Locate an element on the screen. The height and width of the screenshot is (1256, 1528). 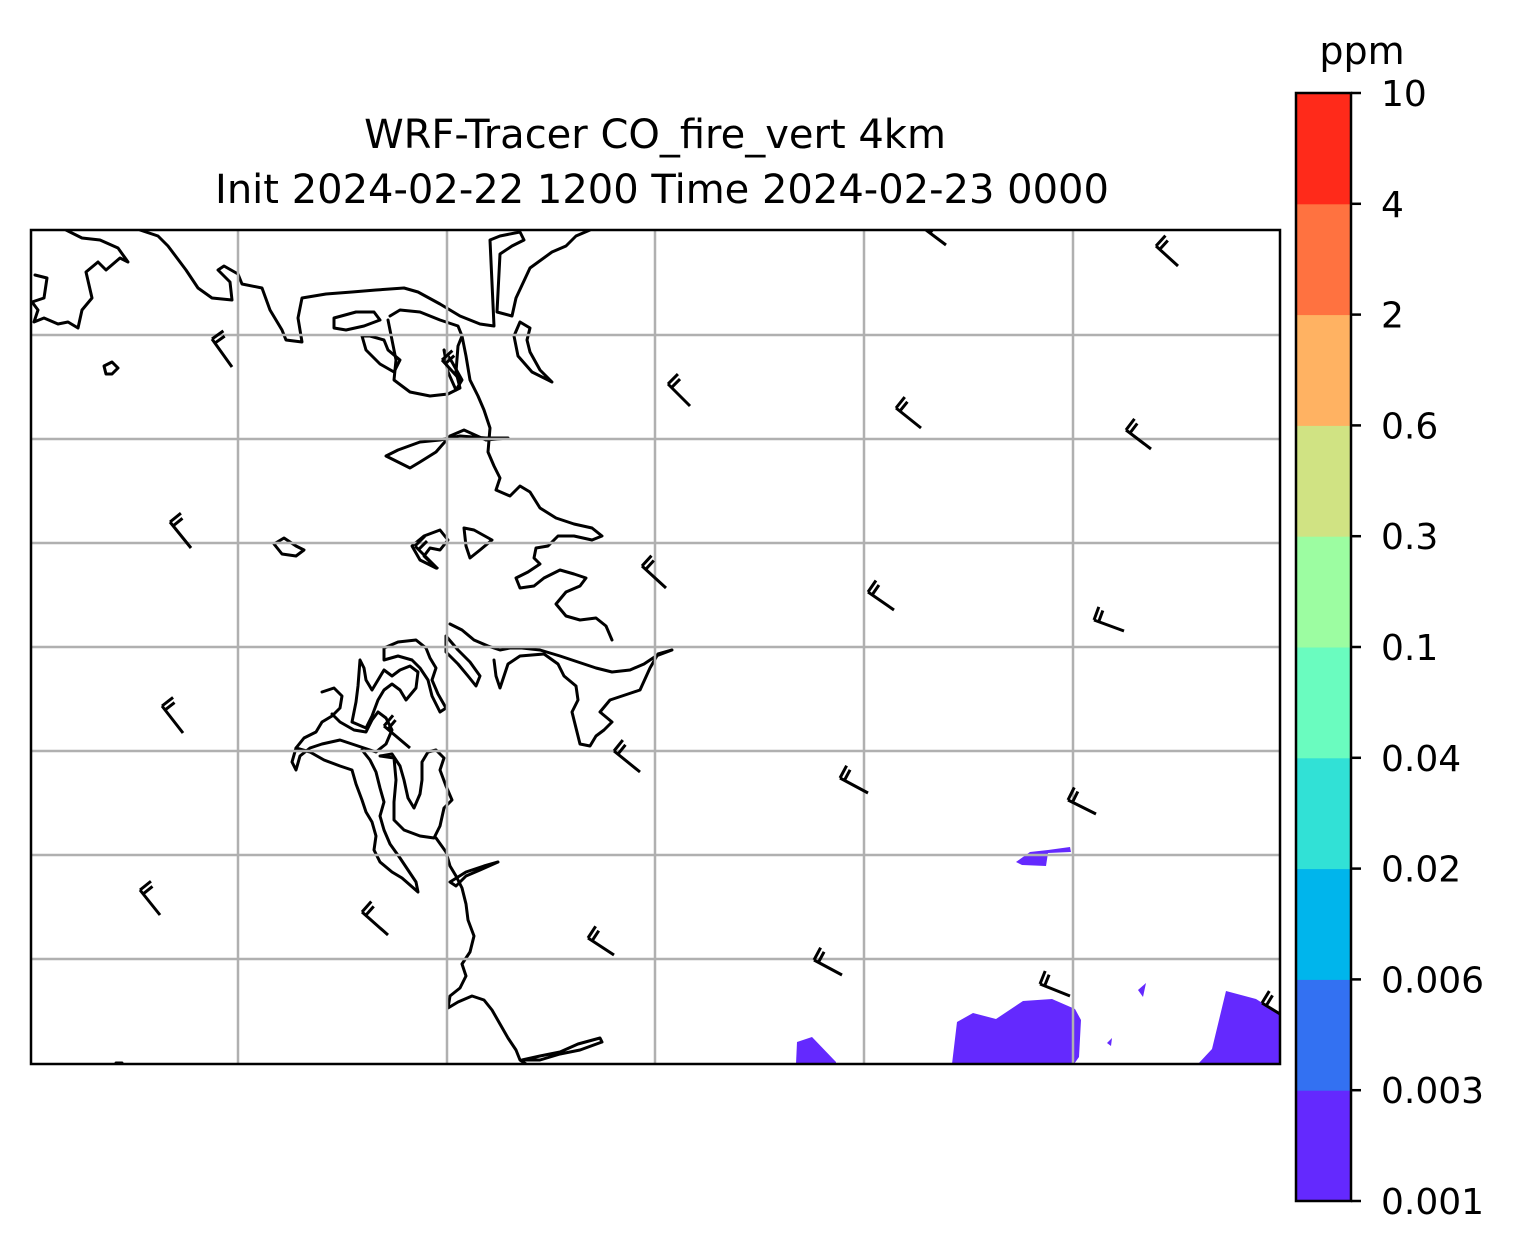
colorbar-tick-label: 0.6 is located at coordinates (1409, 426).